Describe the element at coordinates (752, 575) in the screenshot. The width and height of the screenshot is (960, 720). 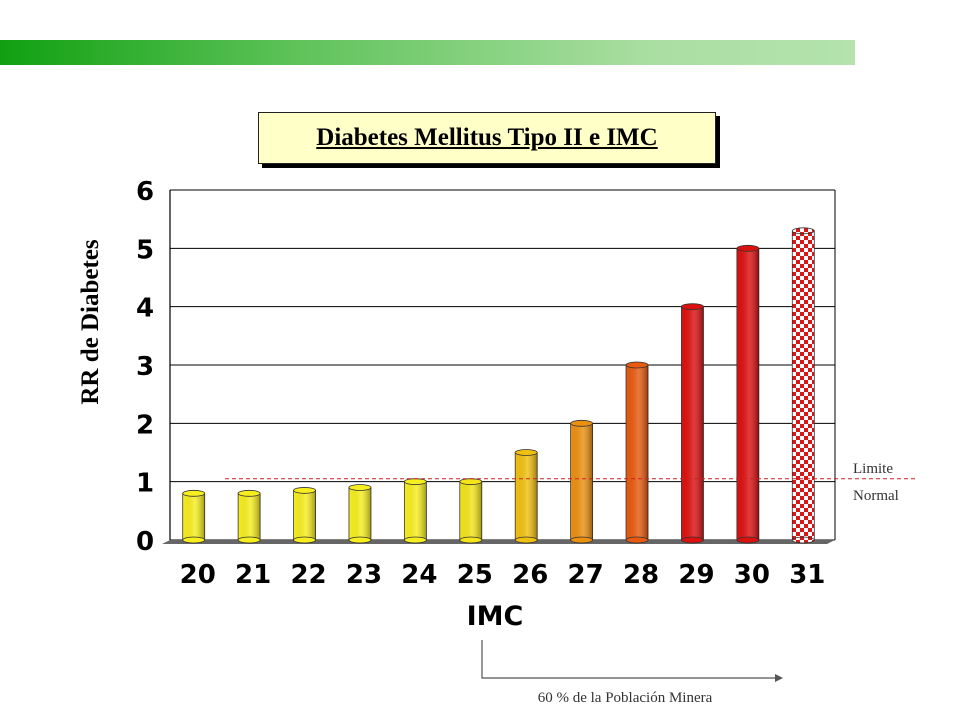
I see `x-tick-label: 30` at that location.